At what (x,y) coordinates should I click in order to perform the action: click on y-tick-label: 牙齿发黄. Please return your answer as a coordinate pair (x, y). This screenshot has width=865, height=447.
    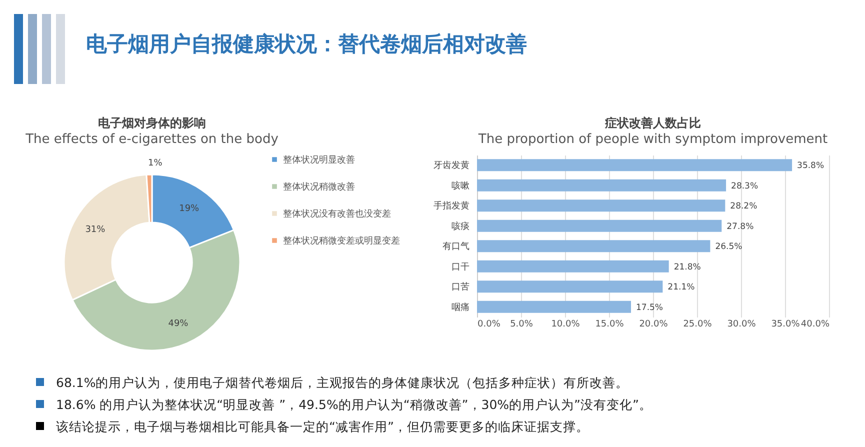
    Looking at the image, I should click on (452, 166).